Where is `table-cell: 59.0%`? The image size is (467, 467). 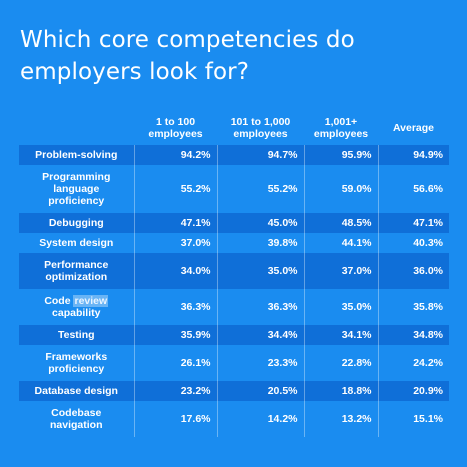 table-cell: 59.0% is located at coordinates (340, 189).